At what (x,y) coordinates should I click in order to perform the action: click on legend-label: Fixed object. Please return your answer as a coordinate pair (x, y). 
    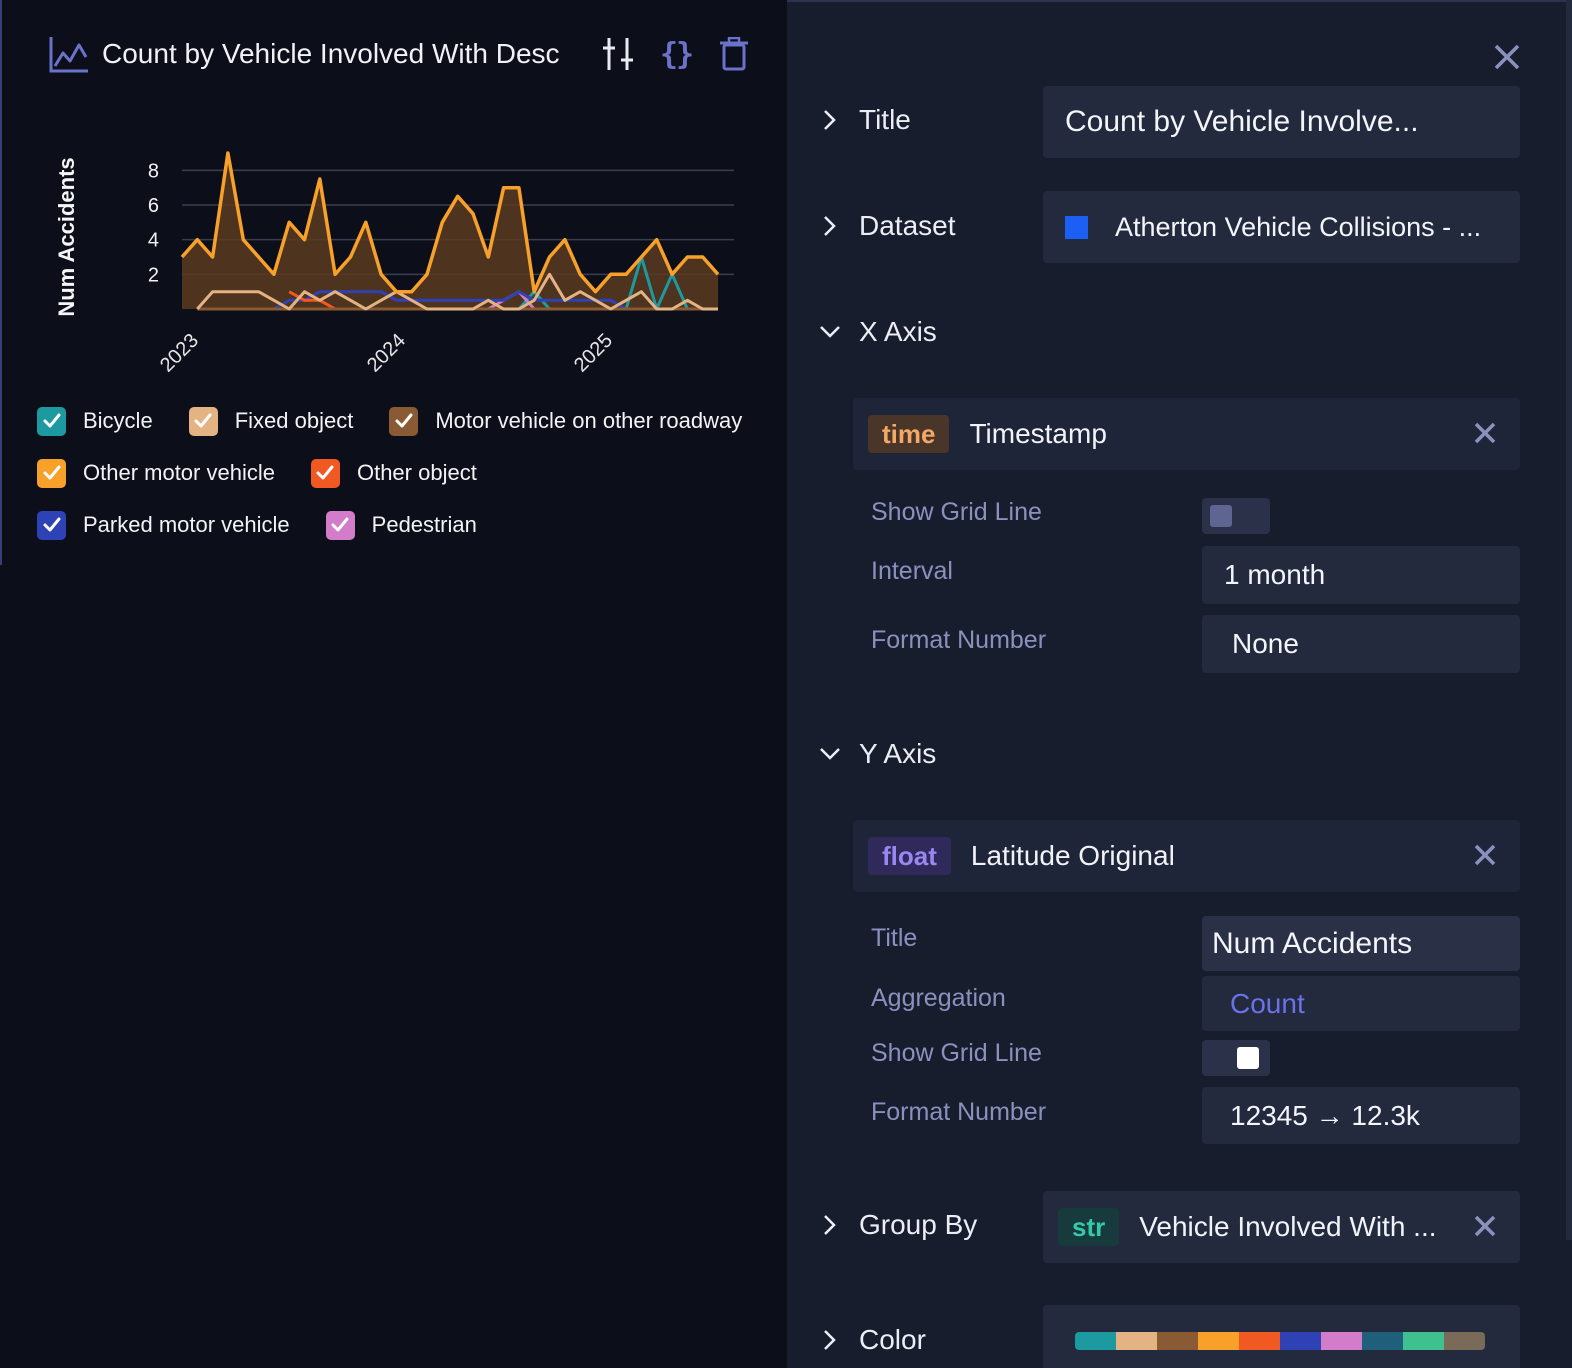
    Looking at the image, I should click on (294, 420).